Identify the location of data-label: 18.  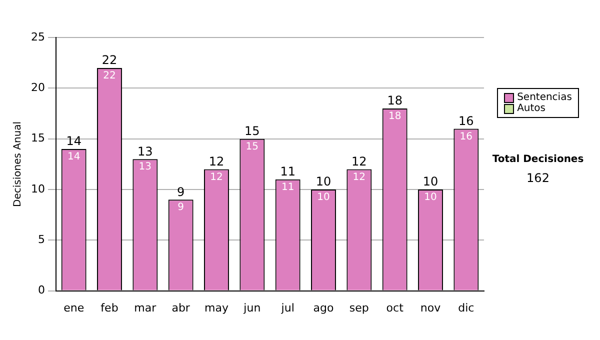
(395, 116).